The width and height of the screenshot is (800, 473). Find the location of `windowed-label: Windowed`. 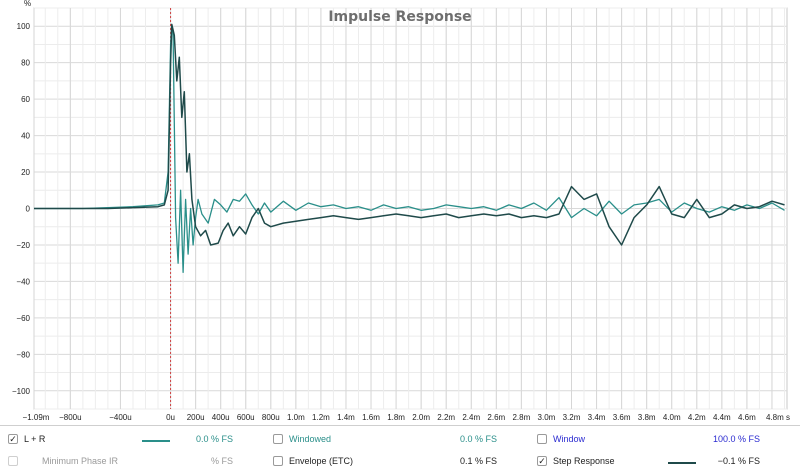

windowed-label: Windowed is located at coordinates (310, 439).